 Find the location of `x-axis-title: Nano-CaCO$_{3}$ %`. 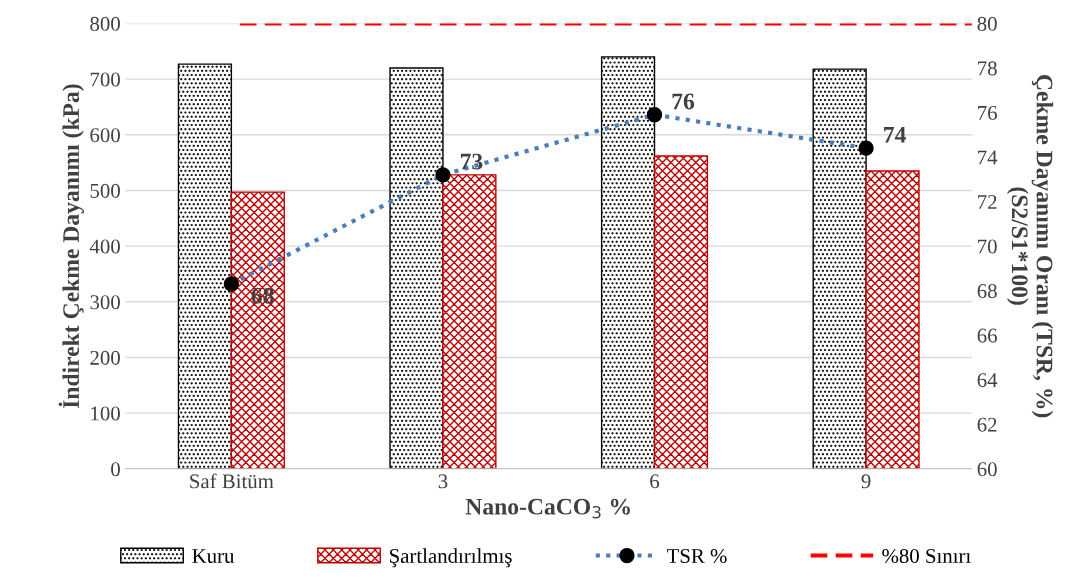

x-axis-title: Nano-CaCO$_{3}$ % is located at coordinates (547, 508).